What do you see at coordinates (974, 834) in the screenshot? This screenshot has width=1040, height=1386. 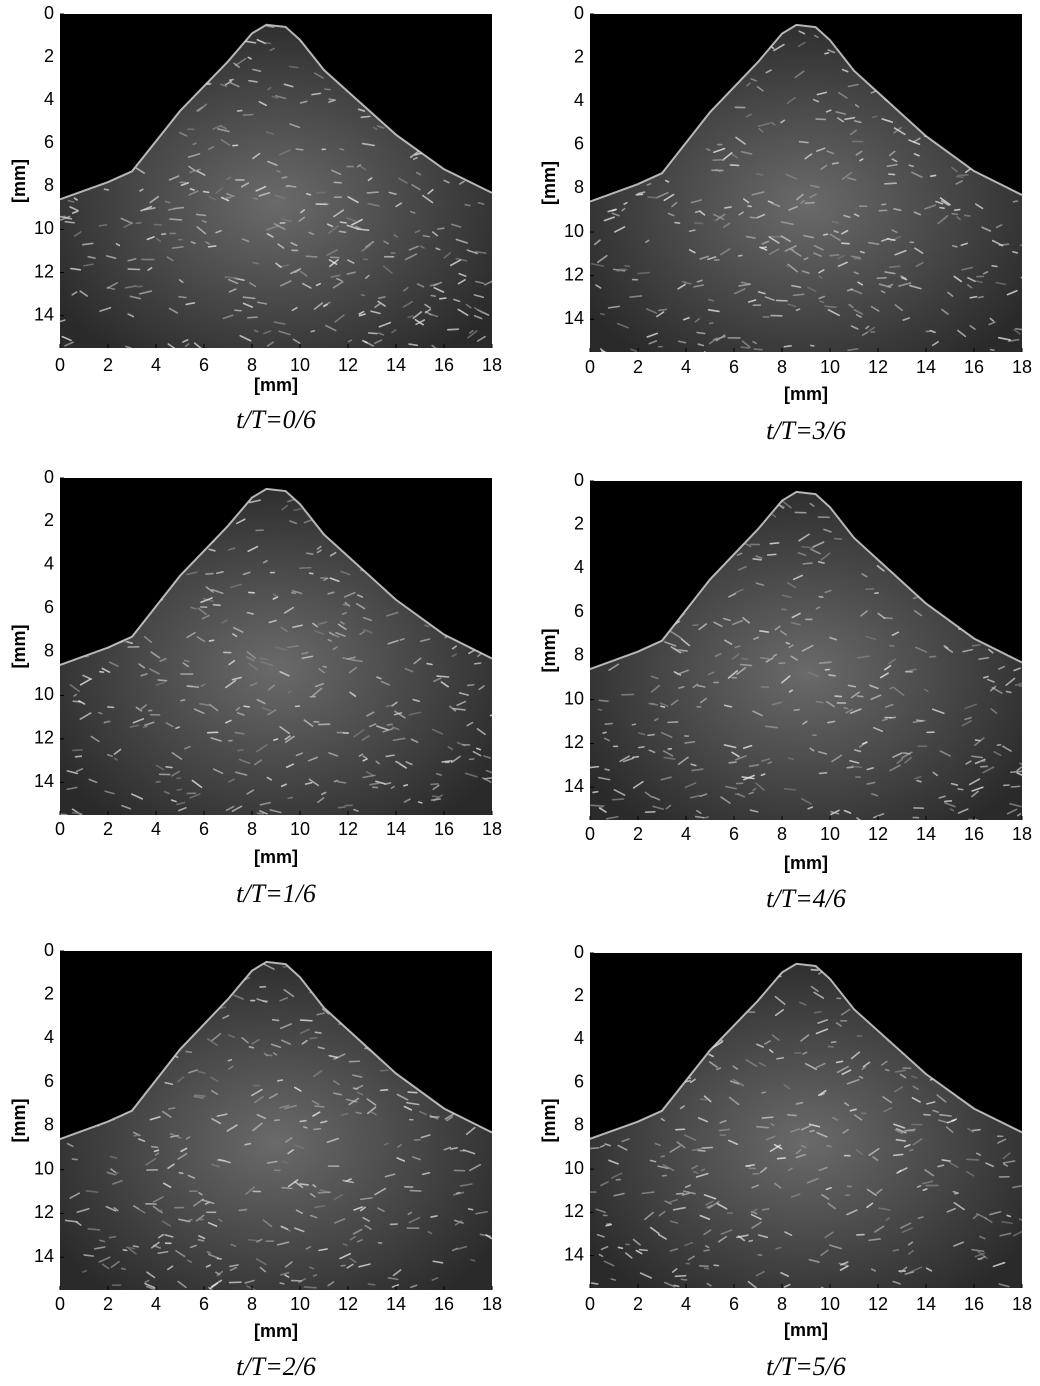 I see `x-tick-label: 16` at bounding box center [974, 834].